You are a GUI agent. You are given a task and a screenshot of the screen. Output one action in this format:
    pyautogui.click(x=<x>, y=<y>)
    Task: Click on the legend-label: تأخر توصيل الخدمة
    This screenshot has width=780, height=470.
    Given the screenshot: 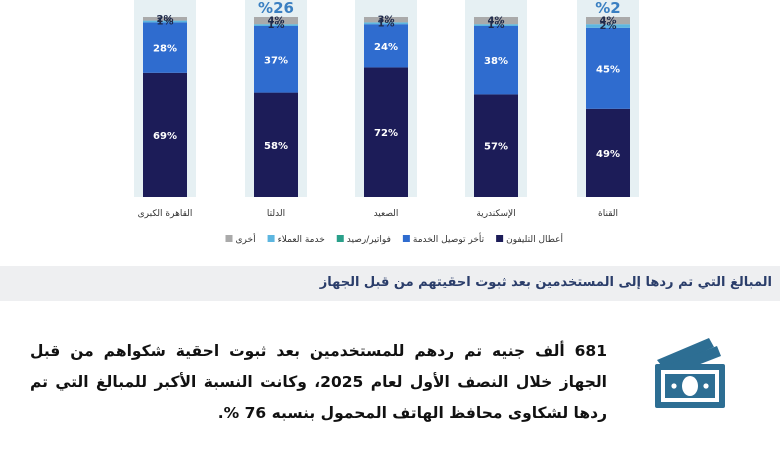 What is the action you would take?
    pyautogui.click(x=449, y=238)
    